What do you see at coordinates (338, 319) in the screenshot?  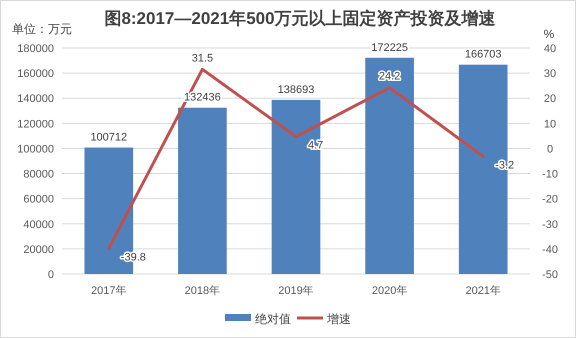 I see `legend-label: 增速` at bounding box center [338, 319].